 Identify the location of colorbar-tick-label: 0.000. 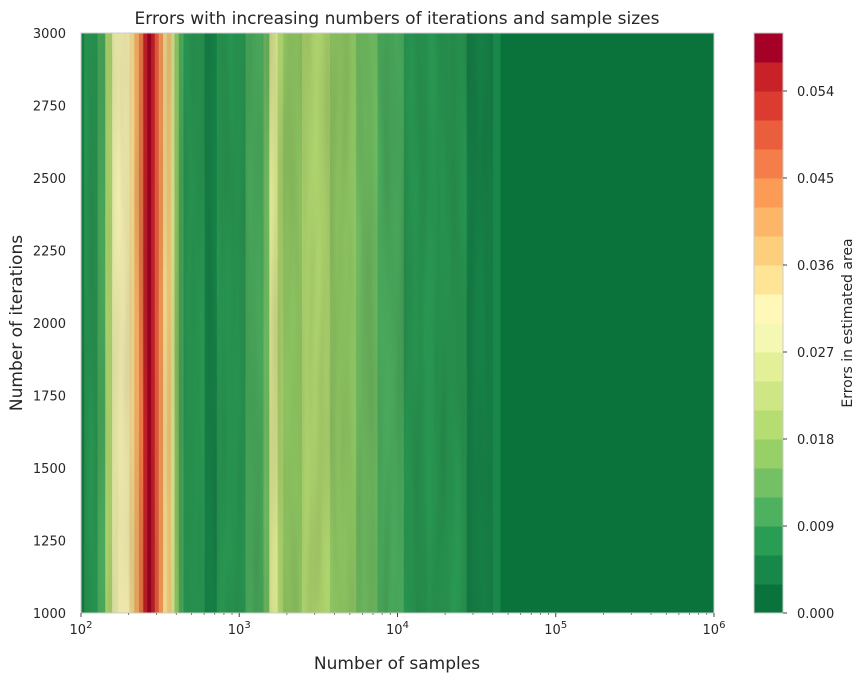
(815, 614).